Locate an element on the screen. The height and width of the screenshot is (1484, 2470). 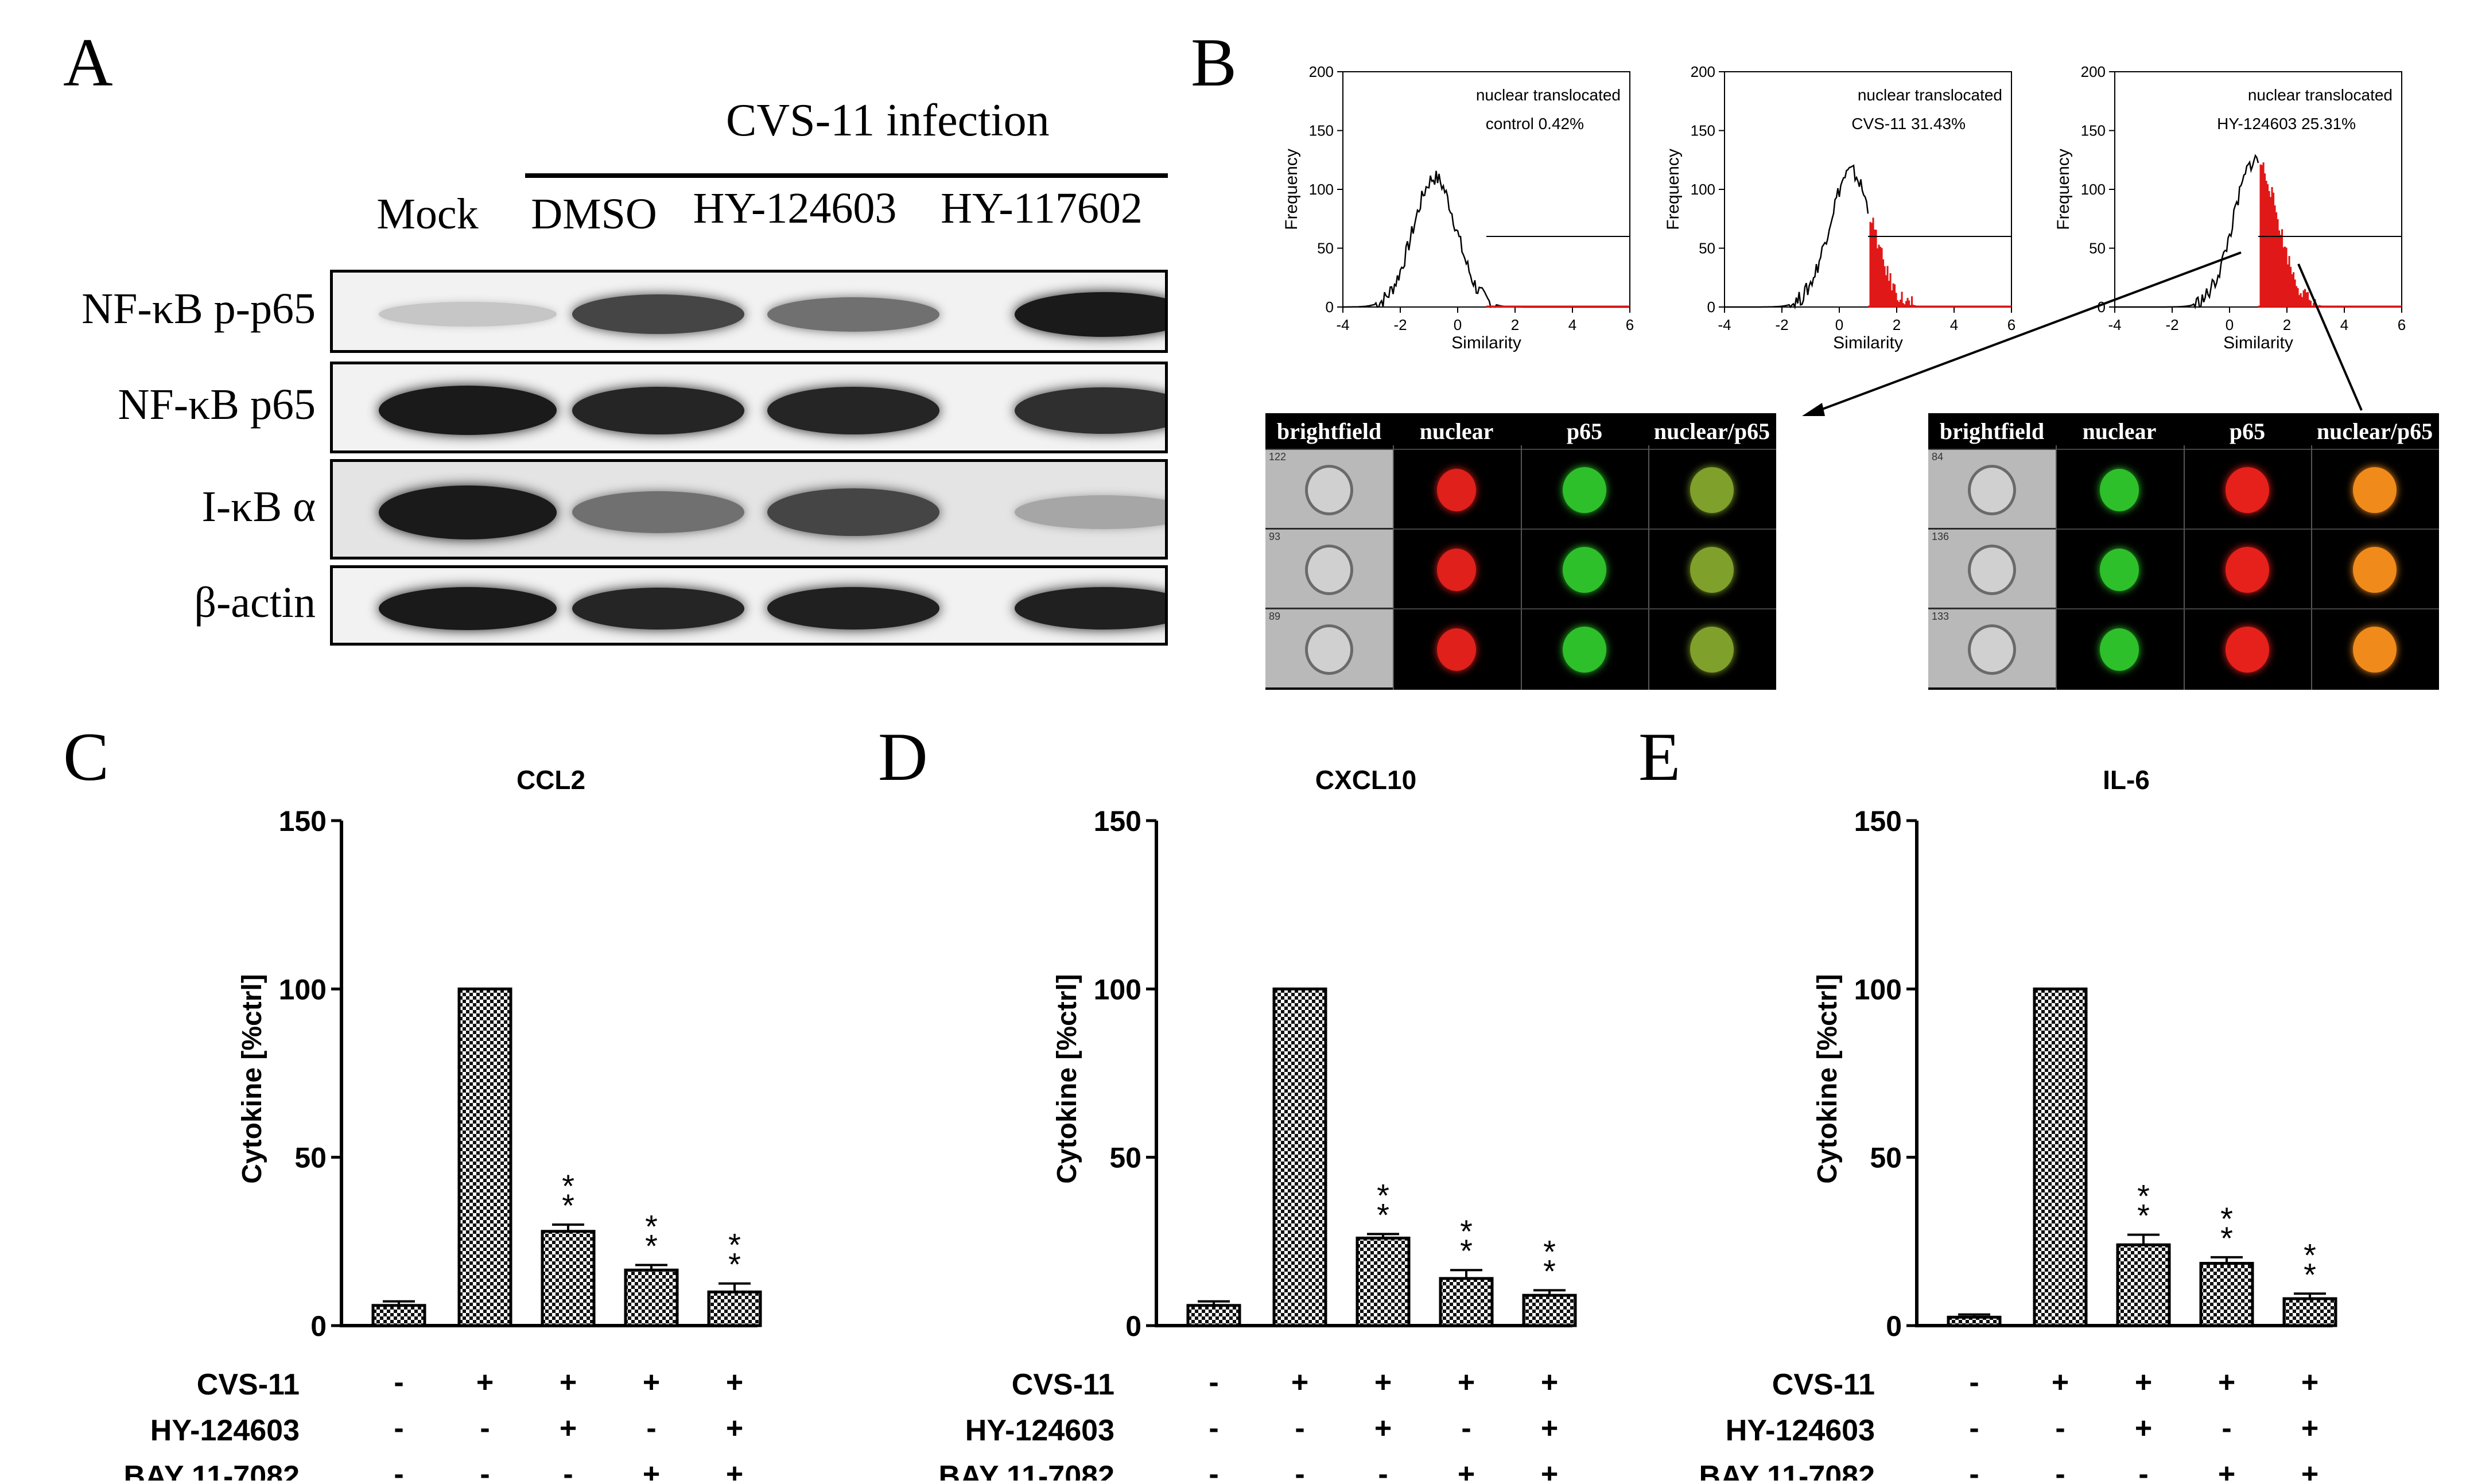
x-tick-label: -2 is located at coordinates (2171, 324).